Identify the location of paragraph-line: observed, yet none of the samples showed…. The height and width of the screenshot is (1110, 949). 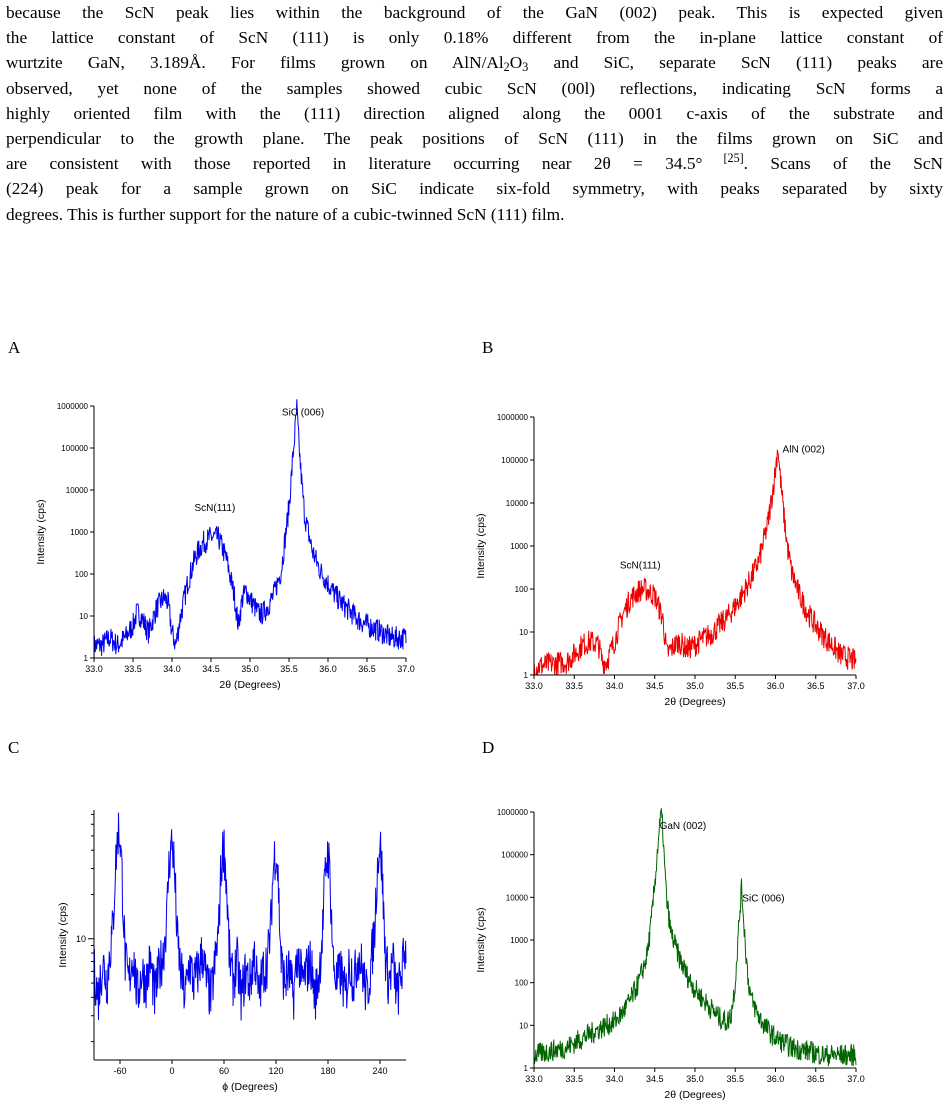
(474, 88).